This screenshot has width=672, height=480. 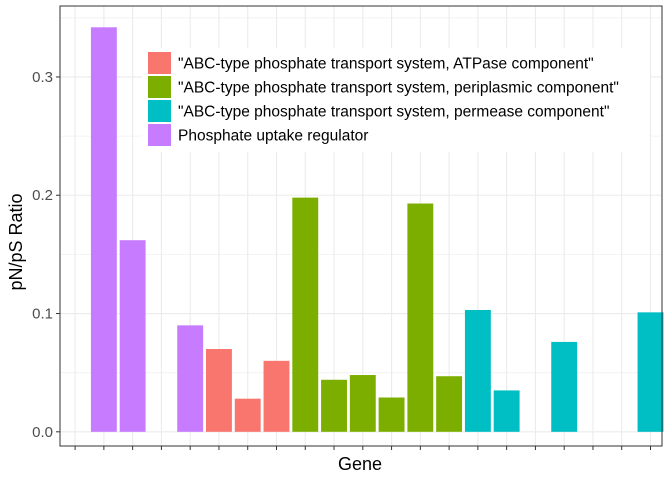 What do you see at coordinates (360, 464) in the screenshot?
I see `x-axis-title: Gene` at bounding box center [360, 464].